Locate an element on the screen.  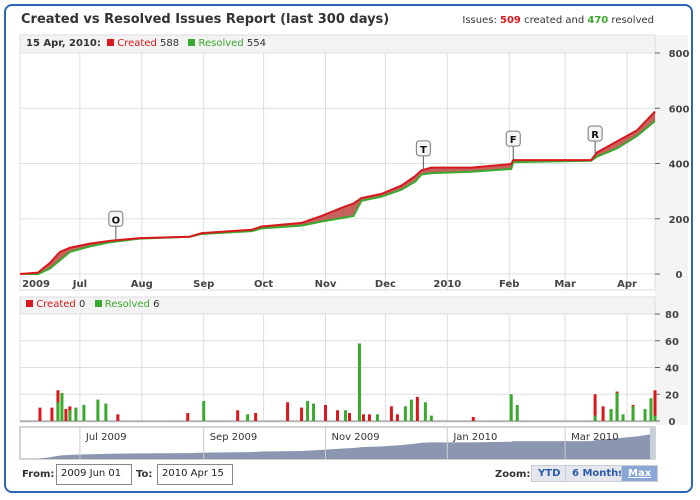
flag-label: O is located at coordinates (116, 220).